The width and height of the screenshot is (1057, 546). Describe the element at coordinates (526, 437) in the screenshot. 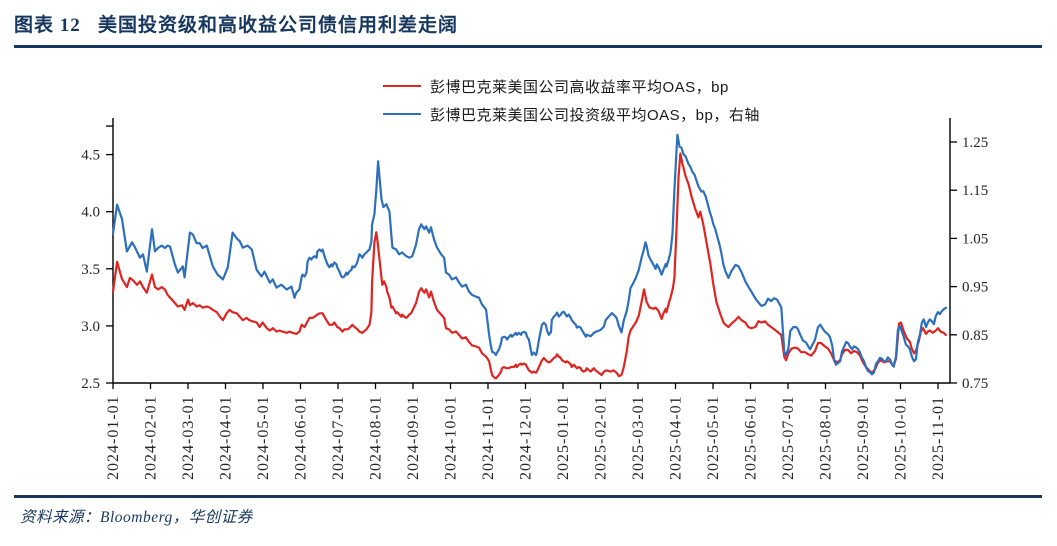

I see `x-axis-tick-label: 2024-12-01` at that location.